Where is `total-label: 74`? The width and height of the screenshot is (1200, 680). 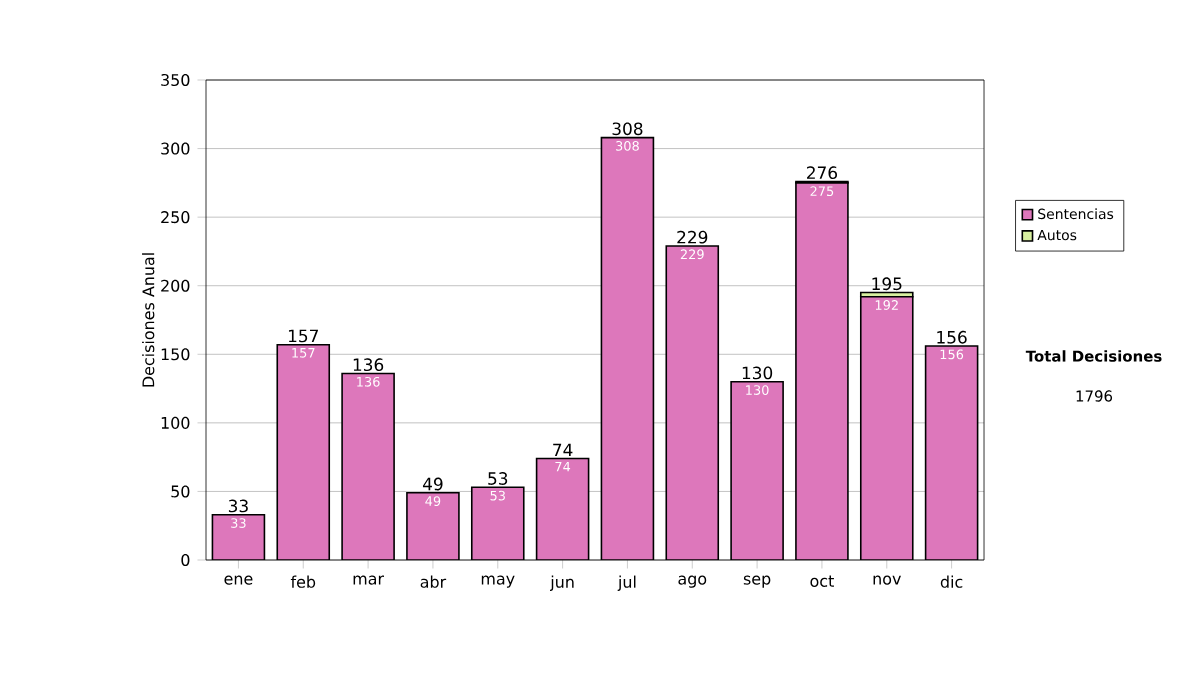 total-label: 74 is located at coordinates (563, 450).